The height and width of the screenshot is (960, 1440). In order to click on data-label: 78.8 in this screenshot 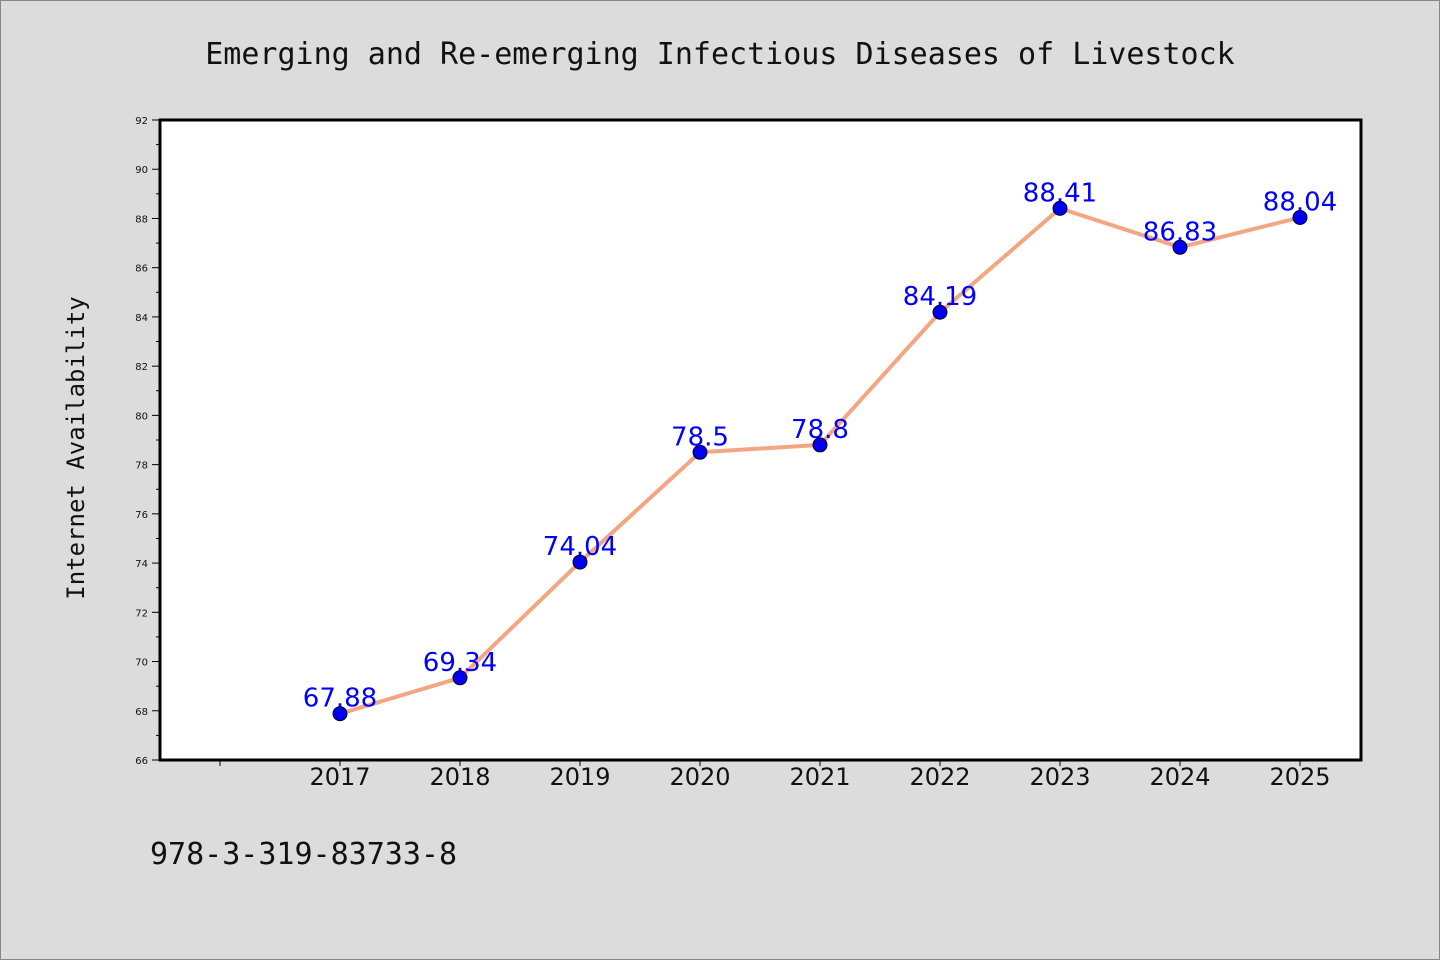, I will do `click(820, 430)`.